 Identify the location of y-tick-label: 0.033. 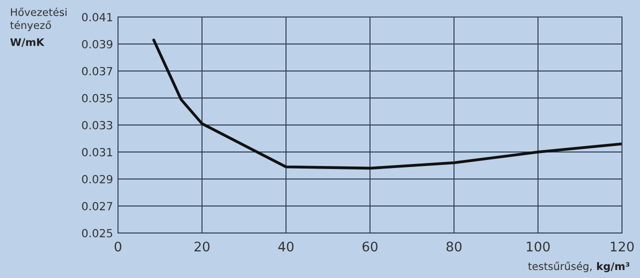
(97, 125).